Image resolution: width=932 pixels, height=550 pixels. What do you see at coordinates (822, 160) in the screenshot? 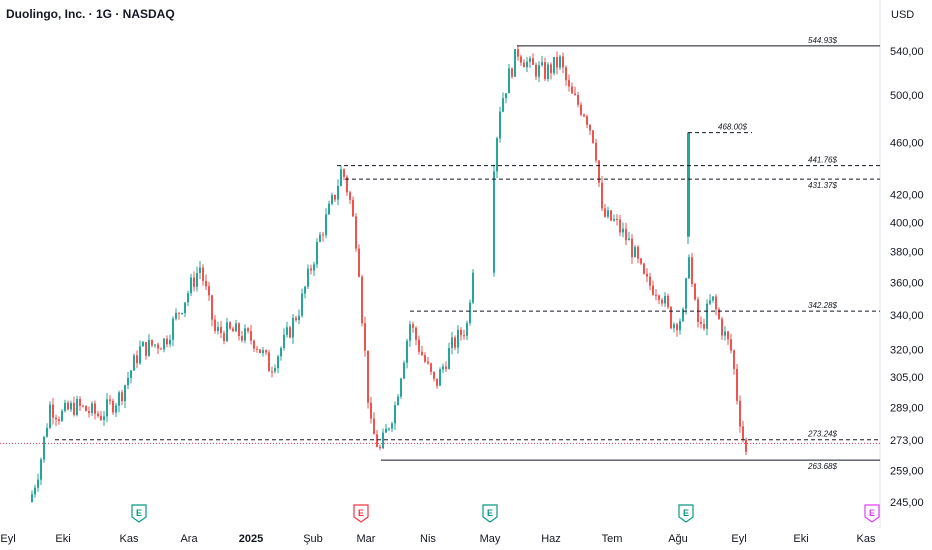
I see `level-label: 441.76$` at bounding box center [822, 160].